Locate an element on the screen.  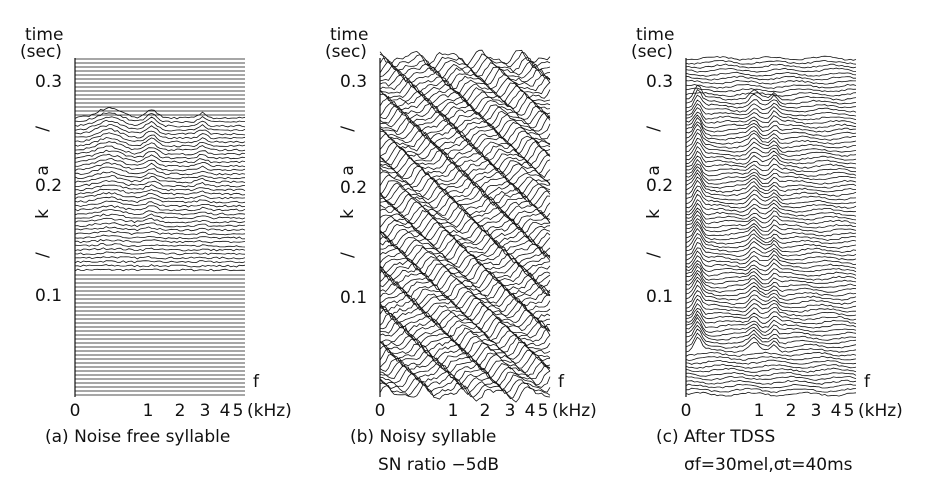
time-label: time is located at coordinates (44, 35).